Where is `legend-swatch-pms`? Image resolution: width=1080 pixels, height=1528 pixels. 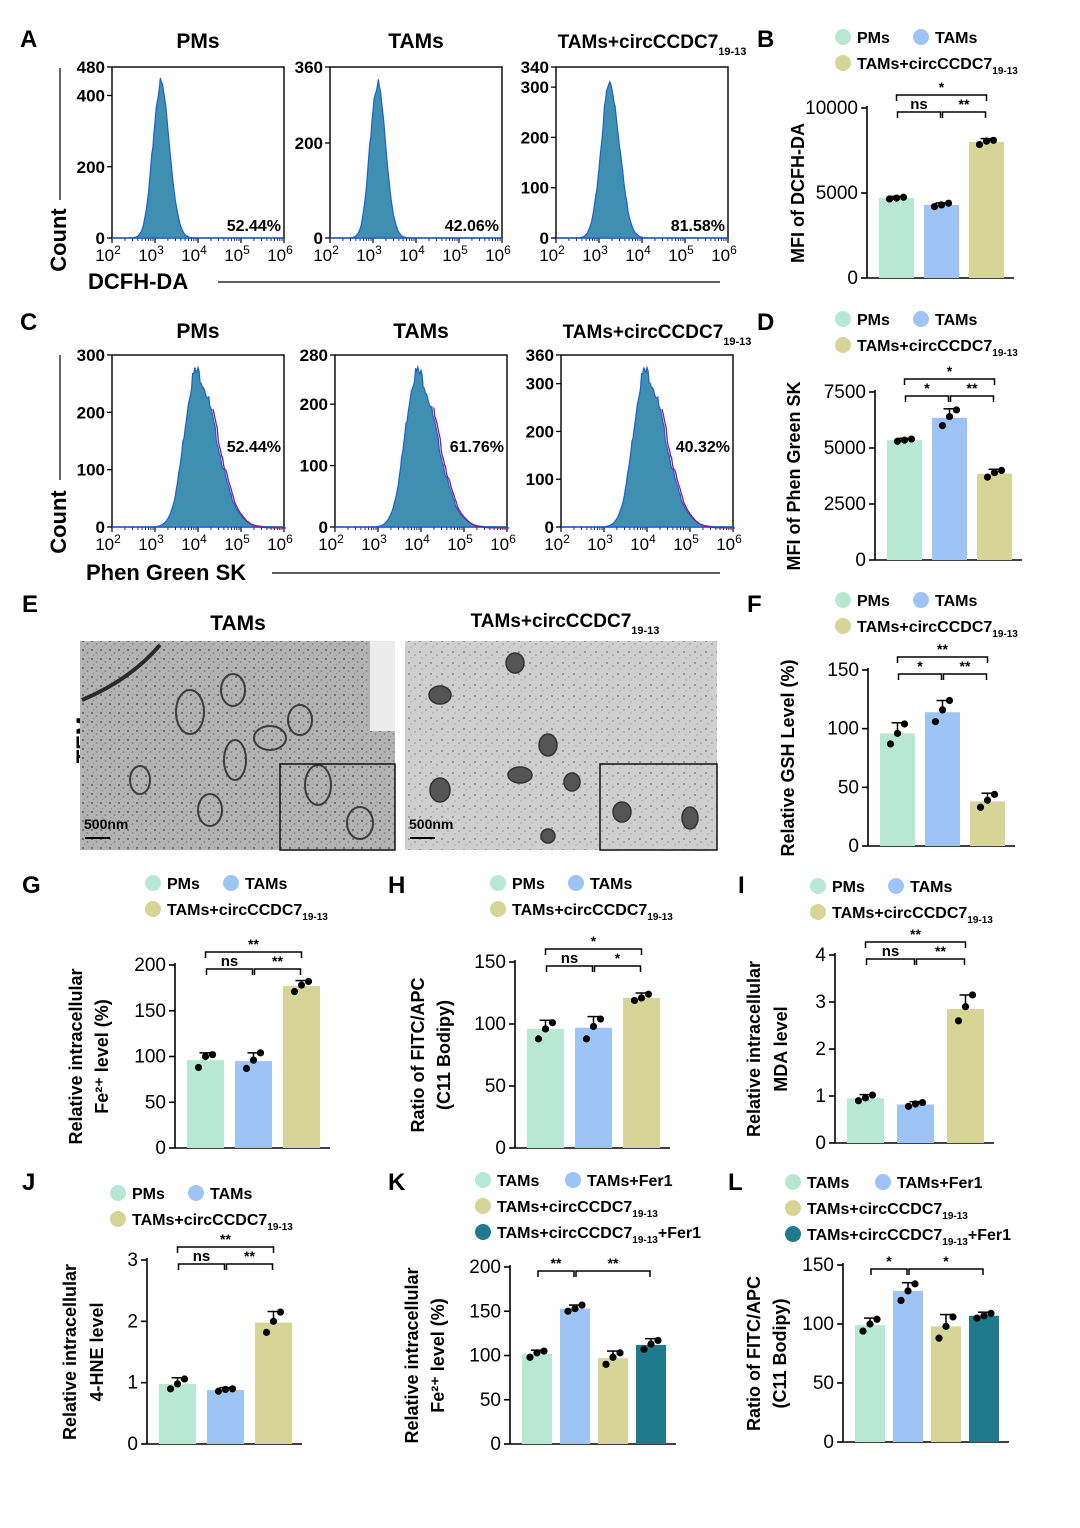 legend-swatch-pms is located at coordinates (818, 886).